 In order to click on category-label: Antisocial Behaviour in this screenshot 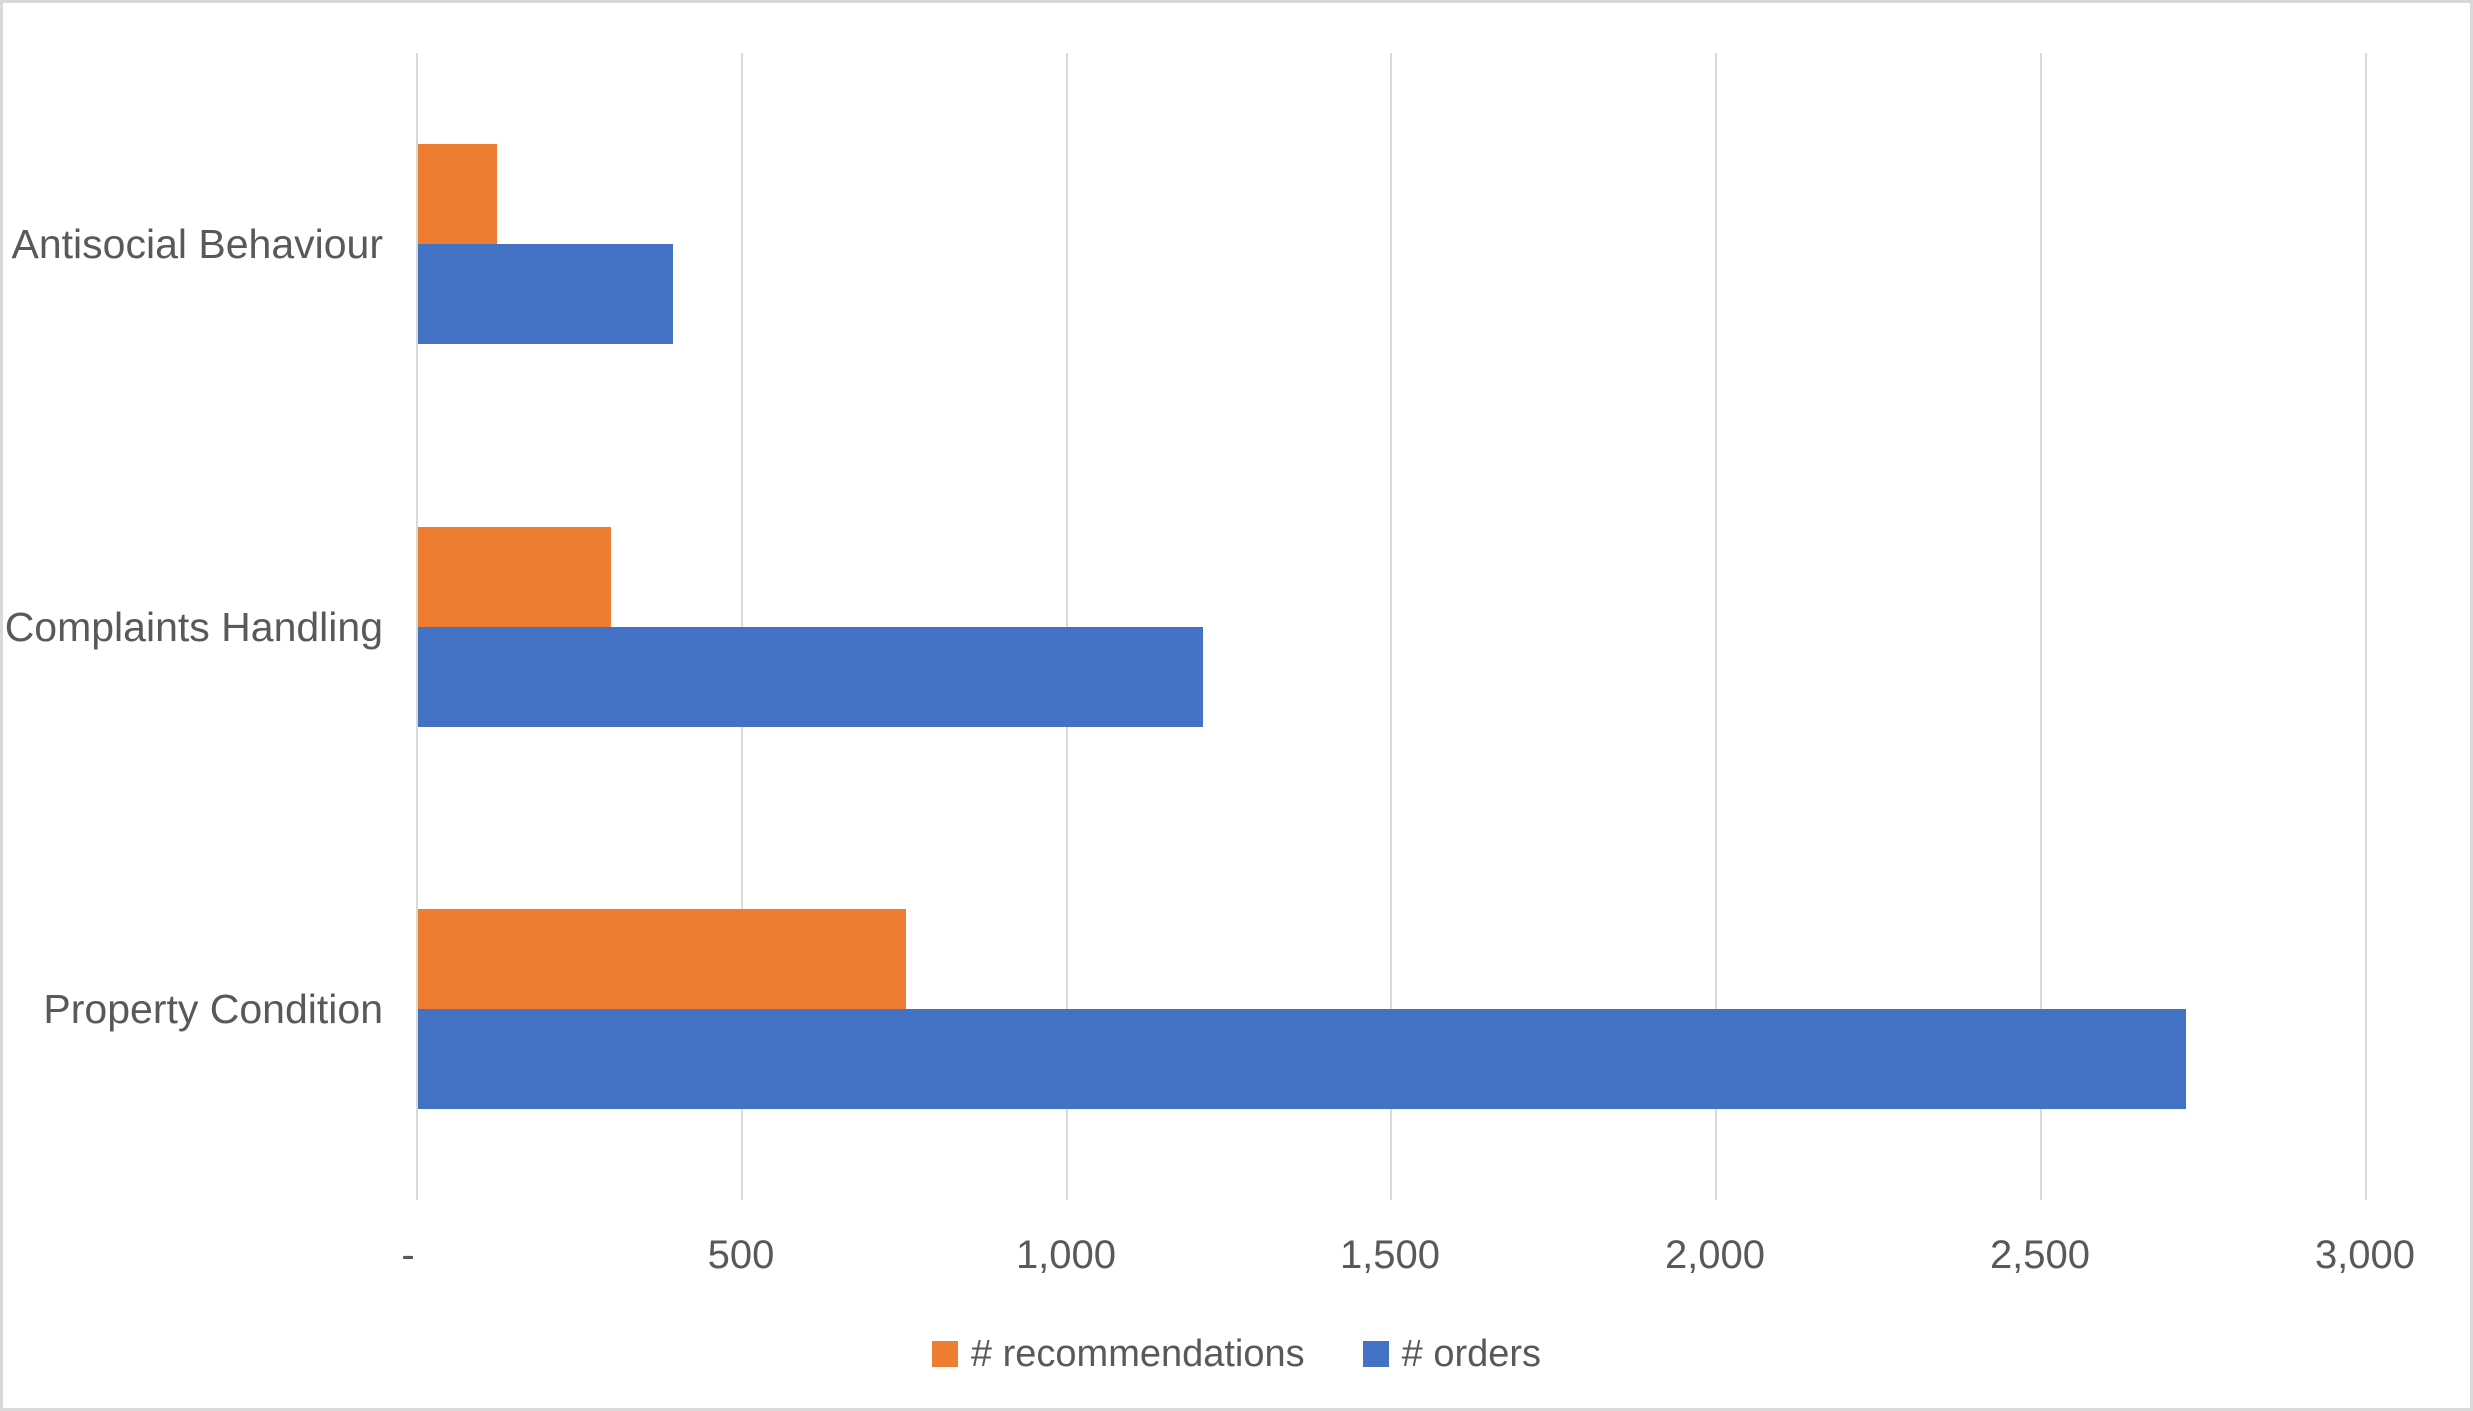, I will do `click(197, 244)`.